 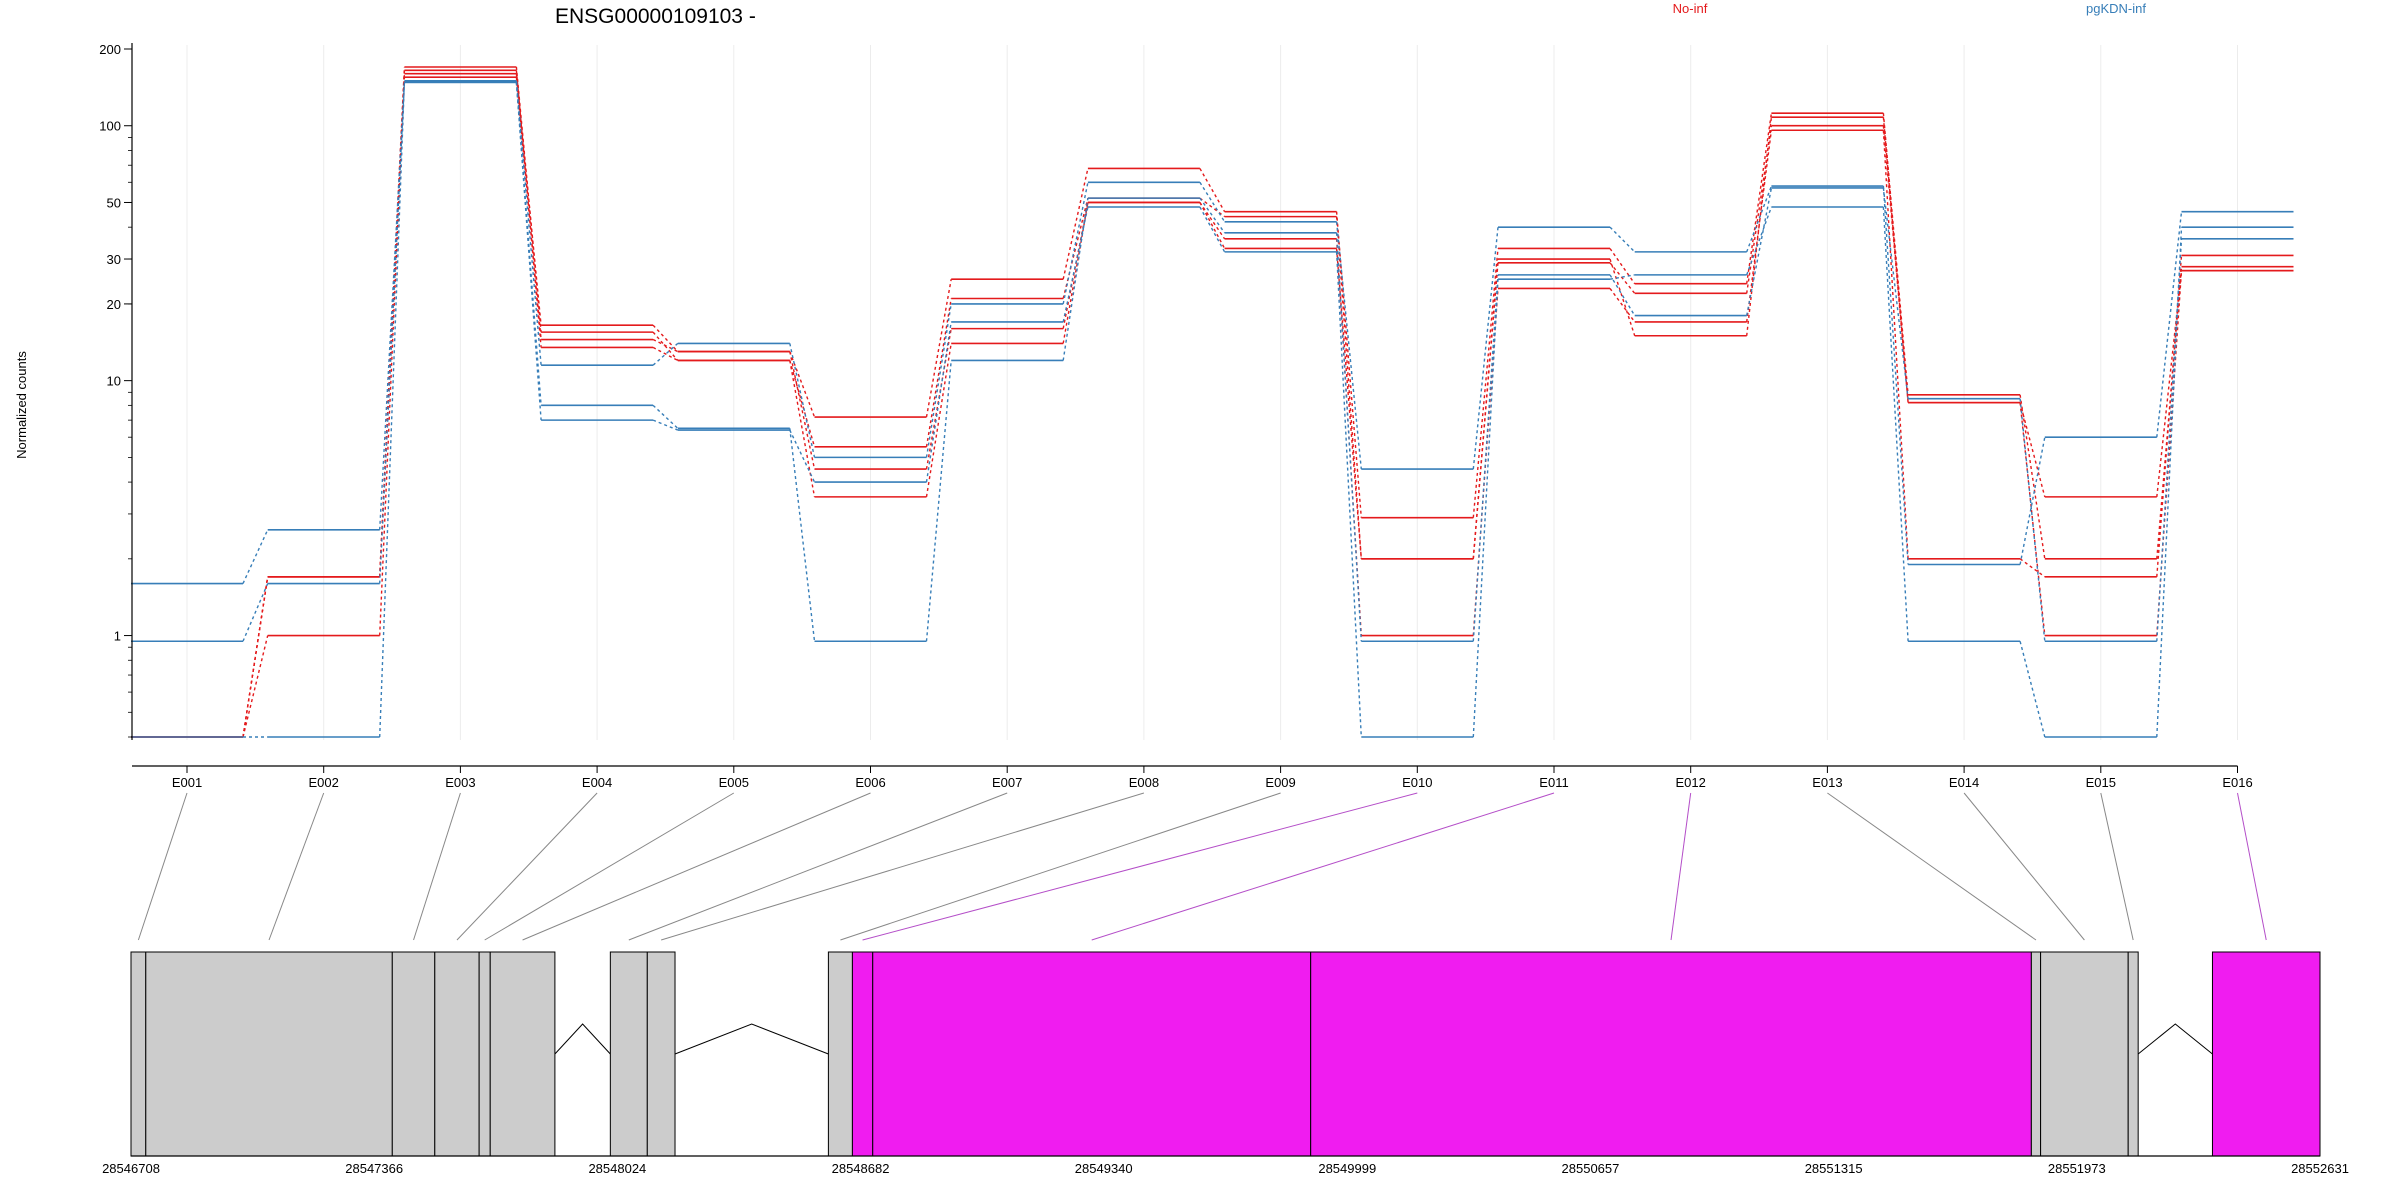 I want to click on exon-e005, so click(x=484, y=1054).